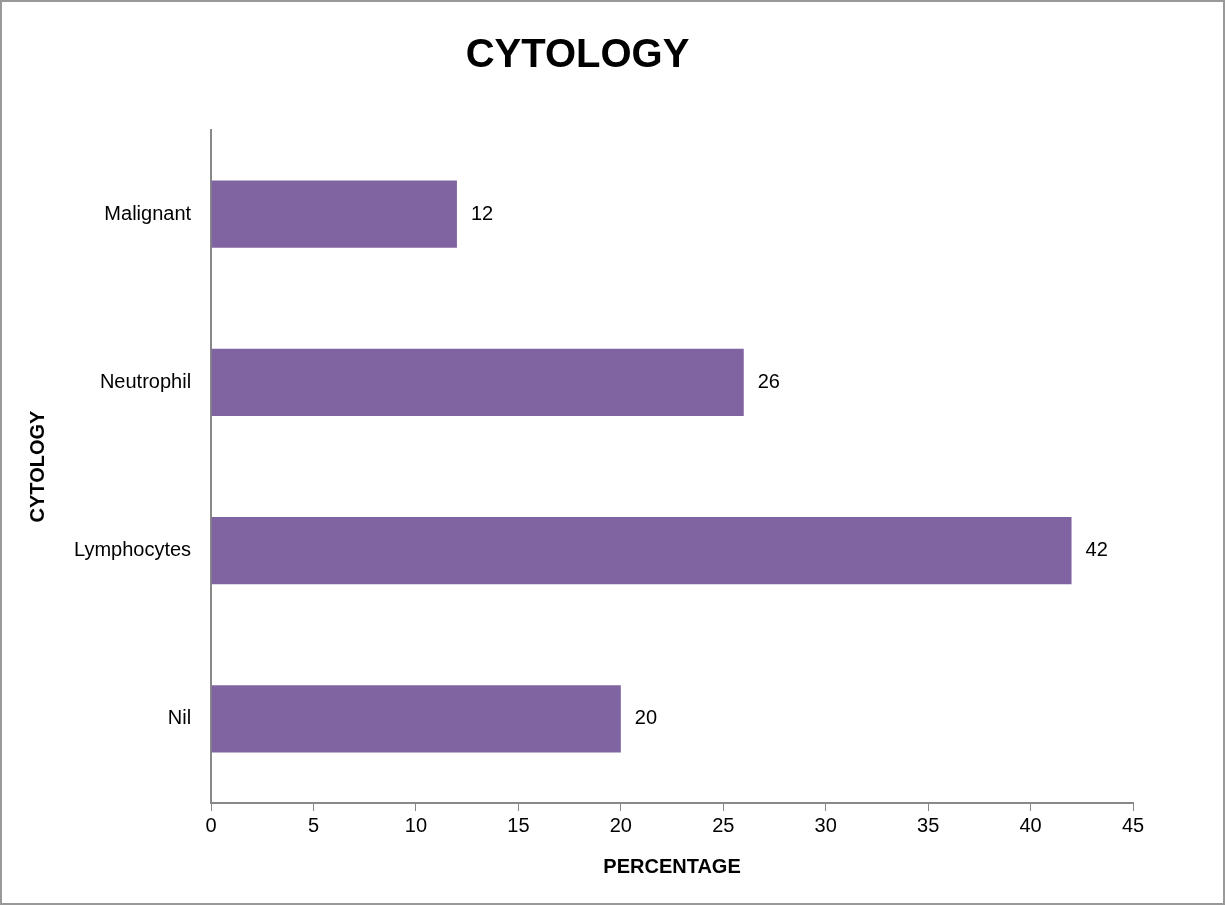 The image size is (1225, 905). I want to click on x-tick-label: 40, so click(1030, 824).